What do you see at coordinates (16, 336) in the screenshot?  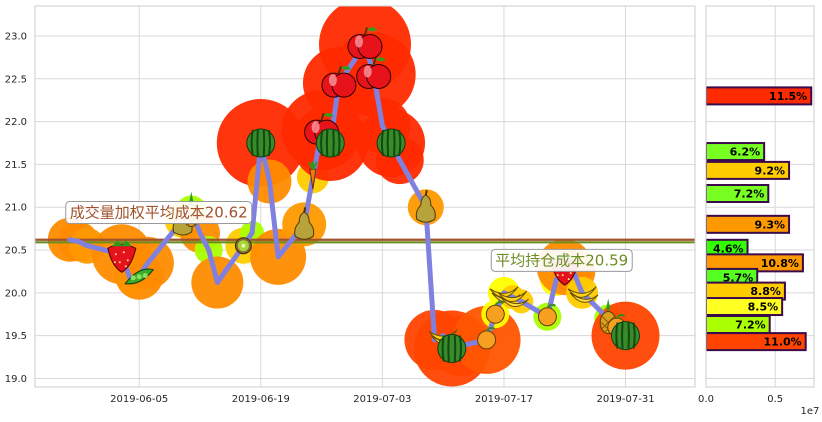 I see `main-y-tick-label: 19.5` at bounding box center [16, 336].